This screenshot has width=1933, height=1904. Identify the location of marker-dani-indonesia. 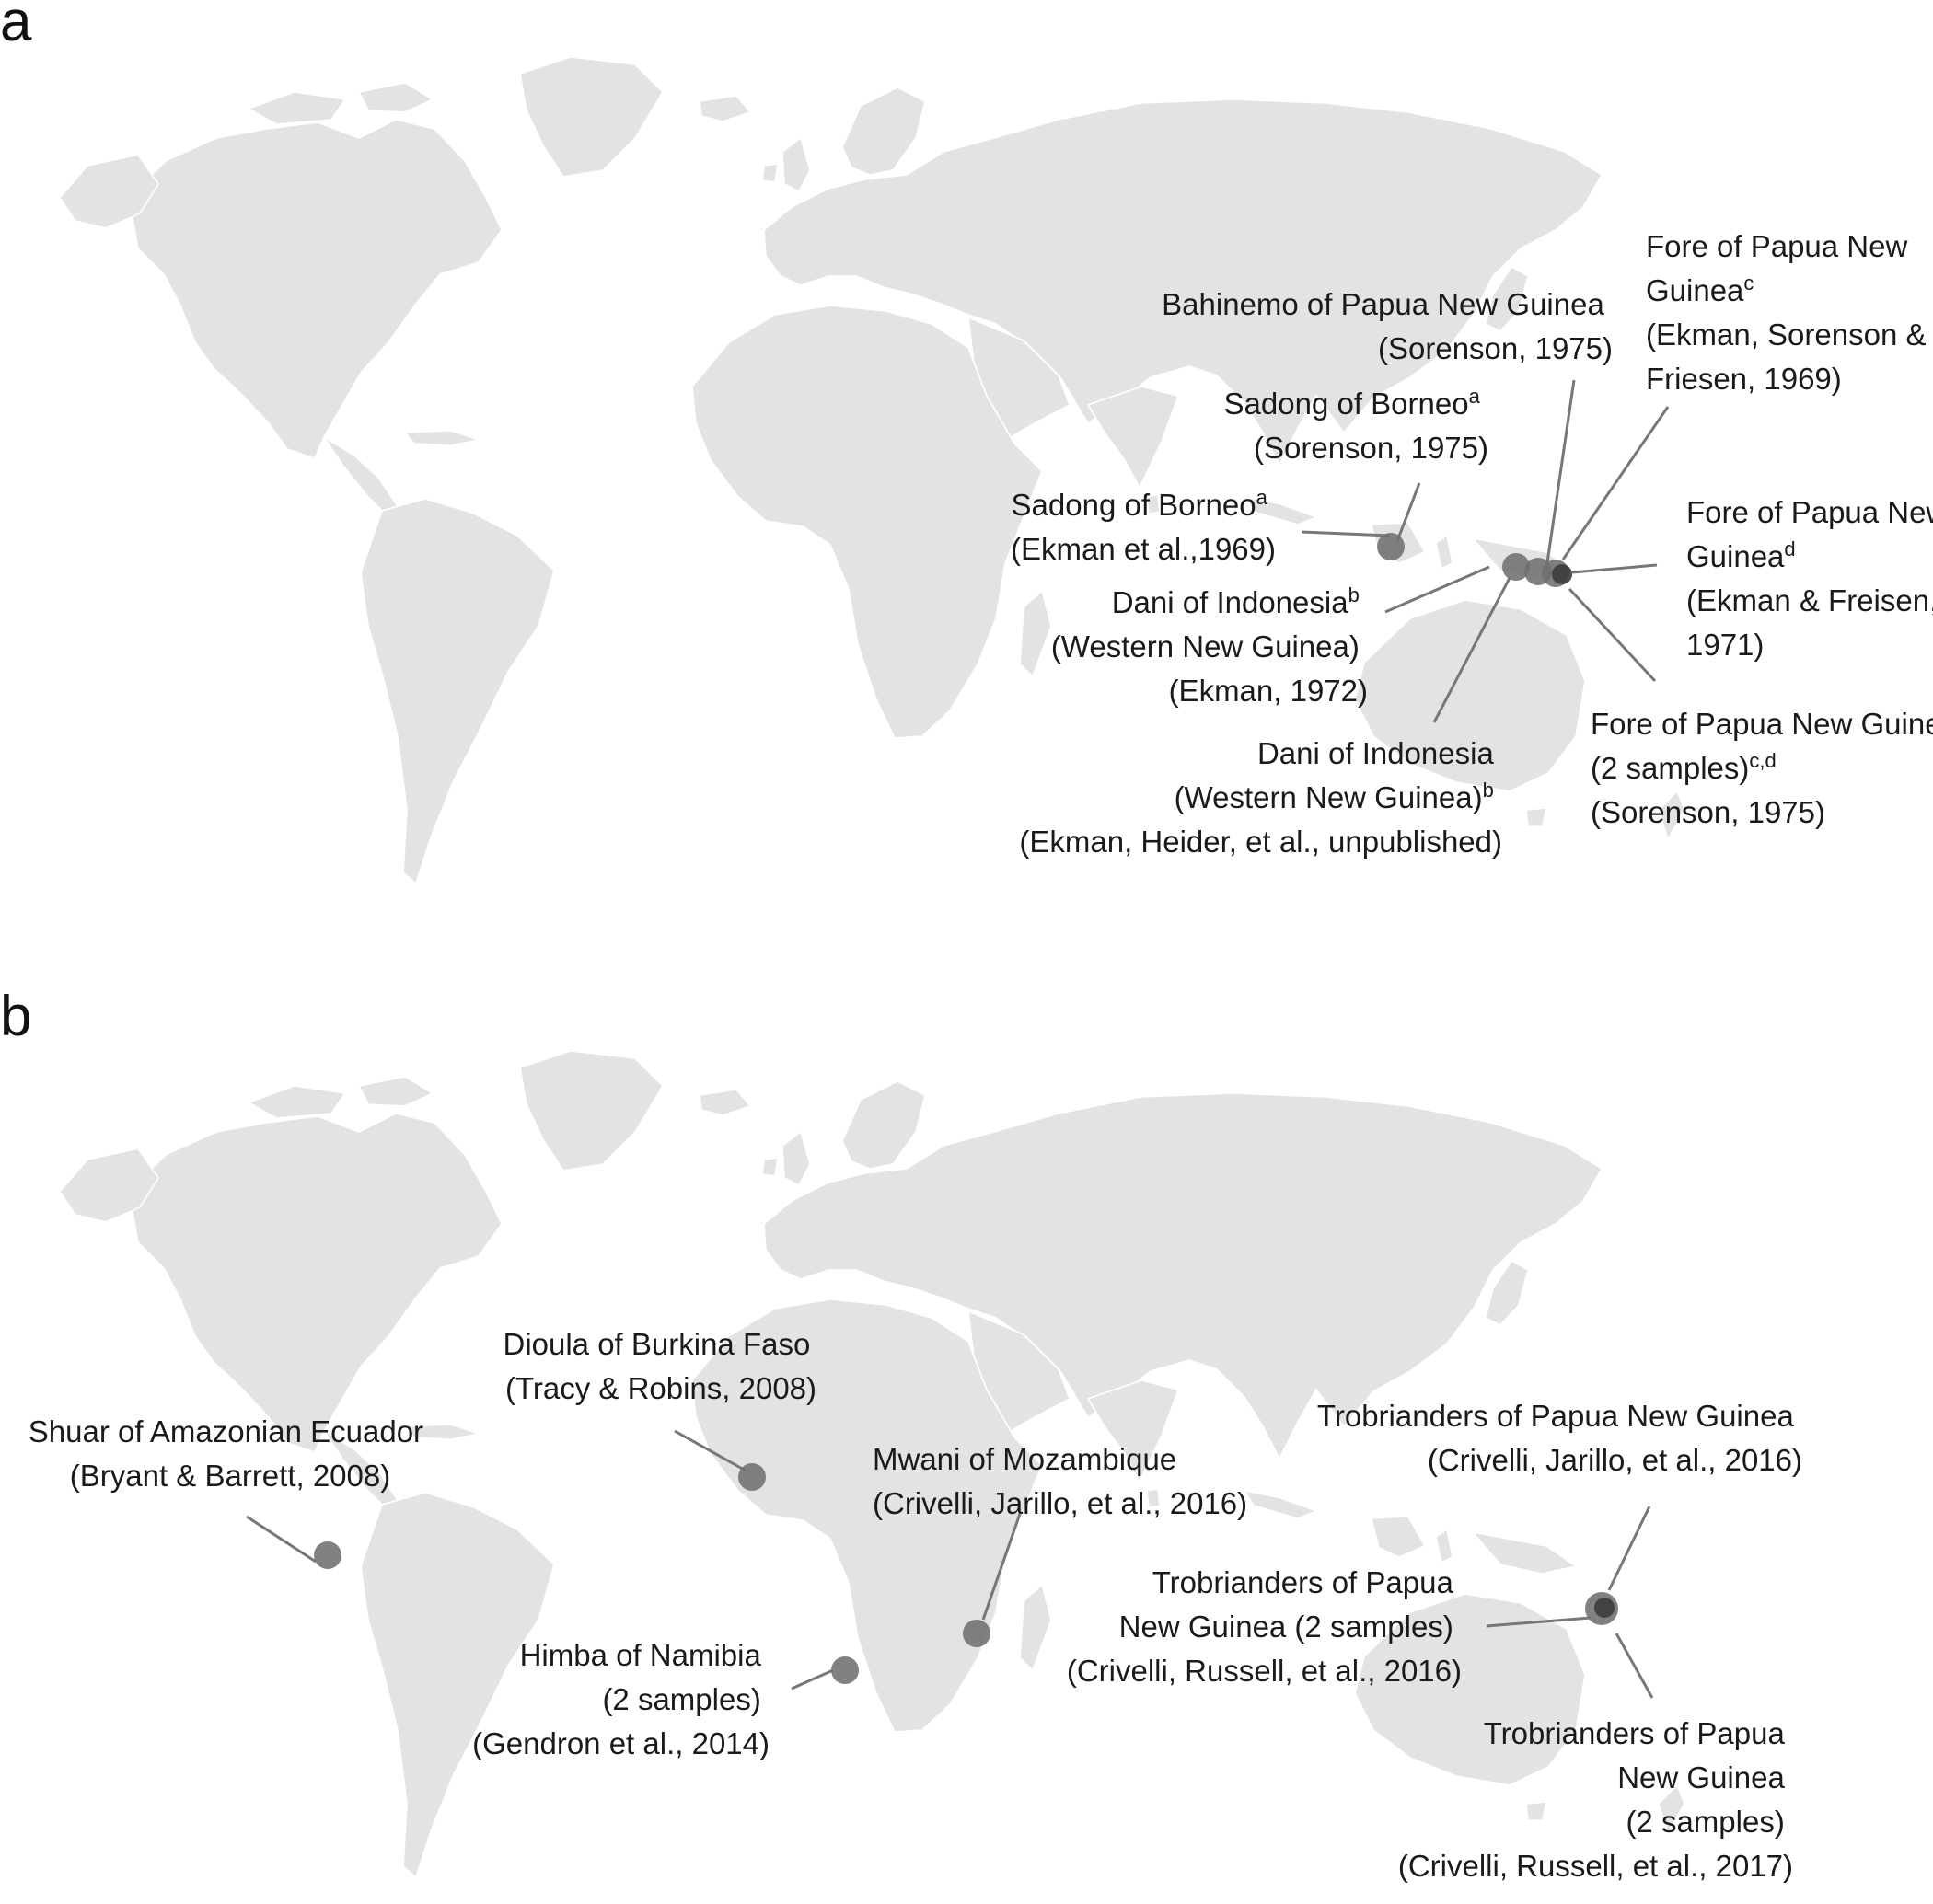
(1516, 567).